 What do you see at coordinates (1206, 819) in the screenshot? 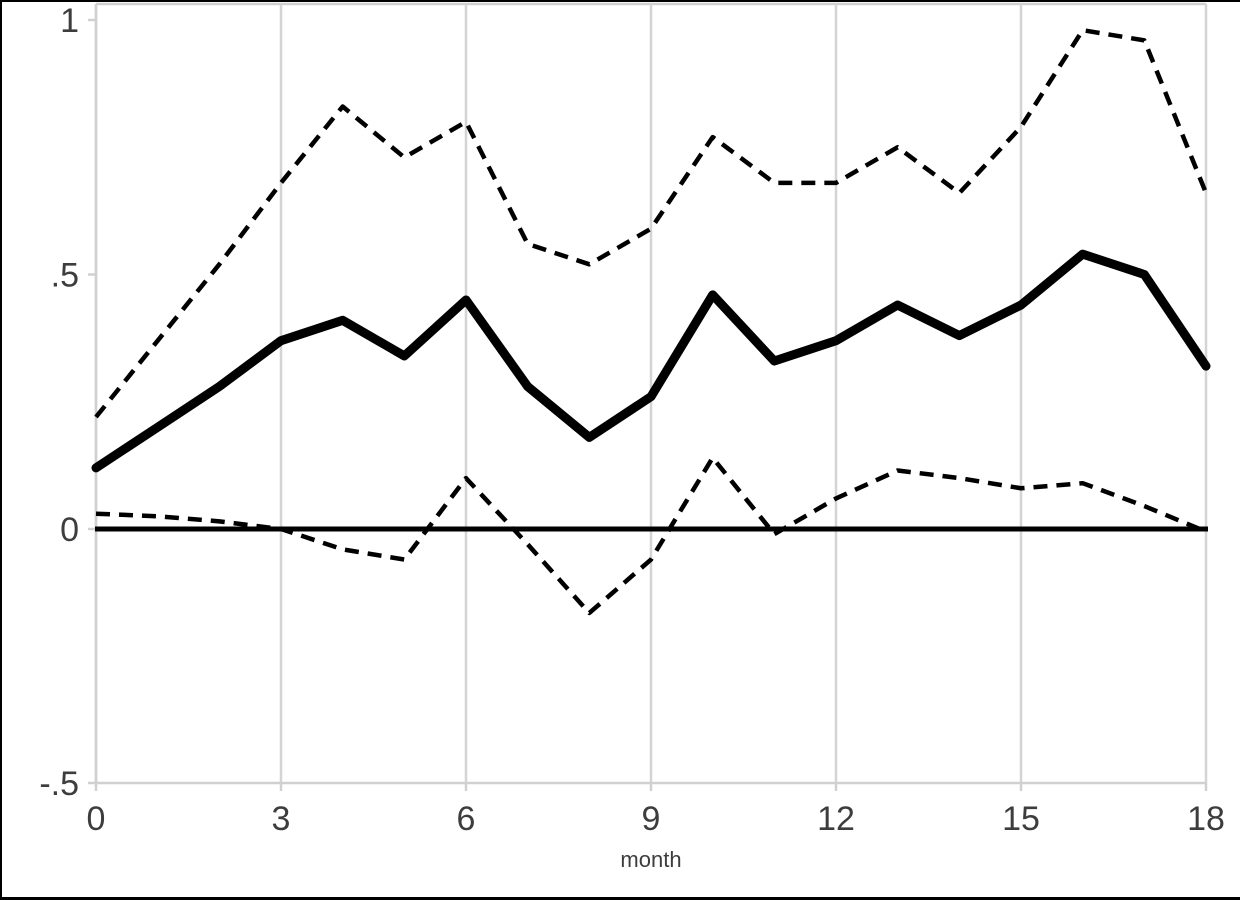
I see `x-tick-label: 18` at bounding box center [1206, 819].